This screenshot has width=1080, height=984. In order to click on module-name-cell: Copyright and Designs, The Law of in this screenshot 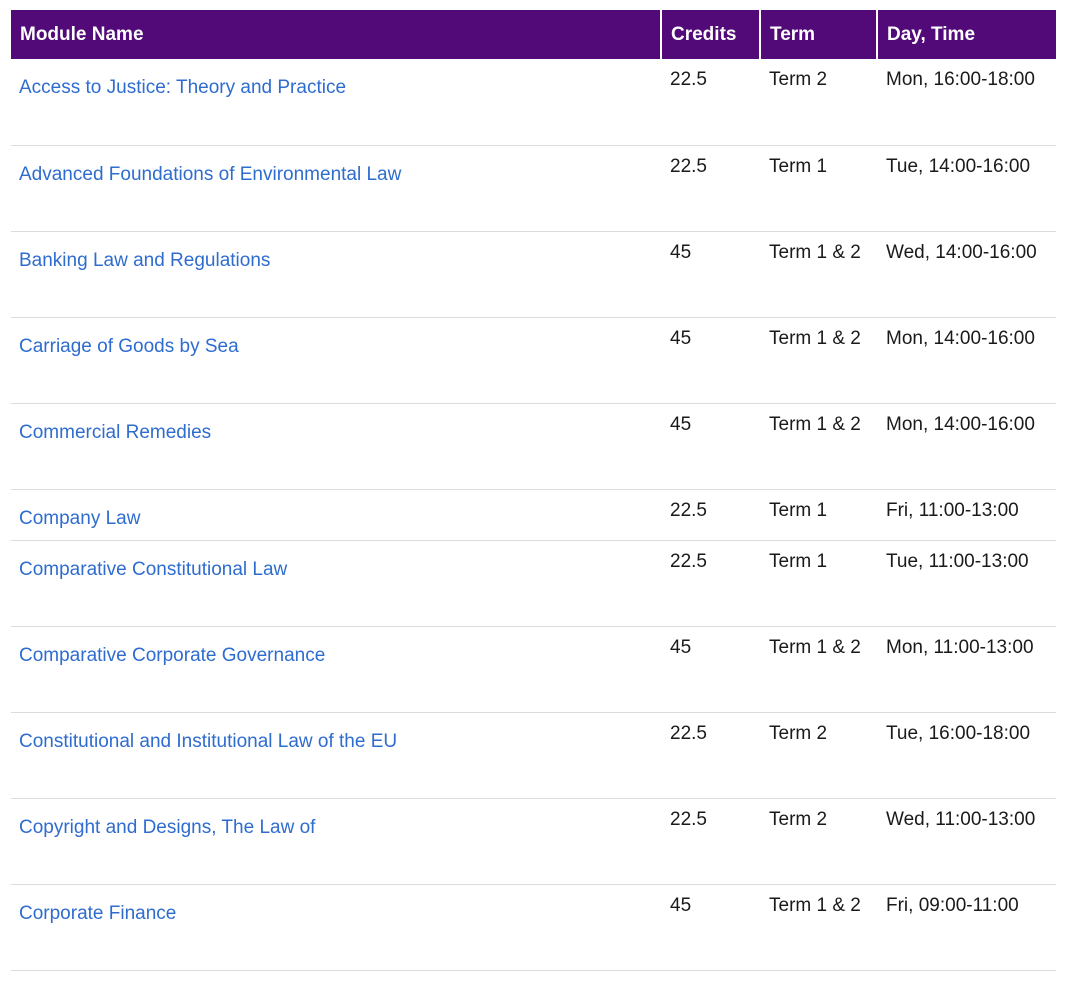, I will do `click(336, 841)`.